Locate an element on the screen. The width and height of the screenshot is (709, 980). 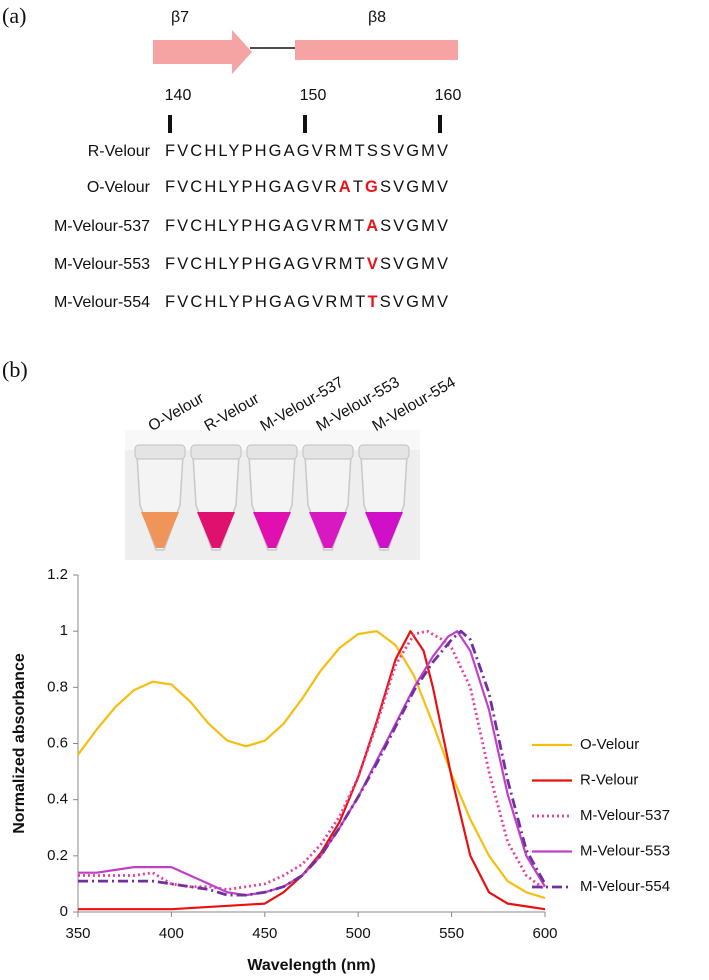
residues: FVCHLYPHGAGVR is located at coordinates (251, 187).